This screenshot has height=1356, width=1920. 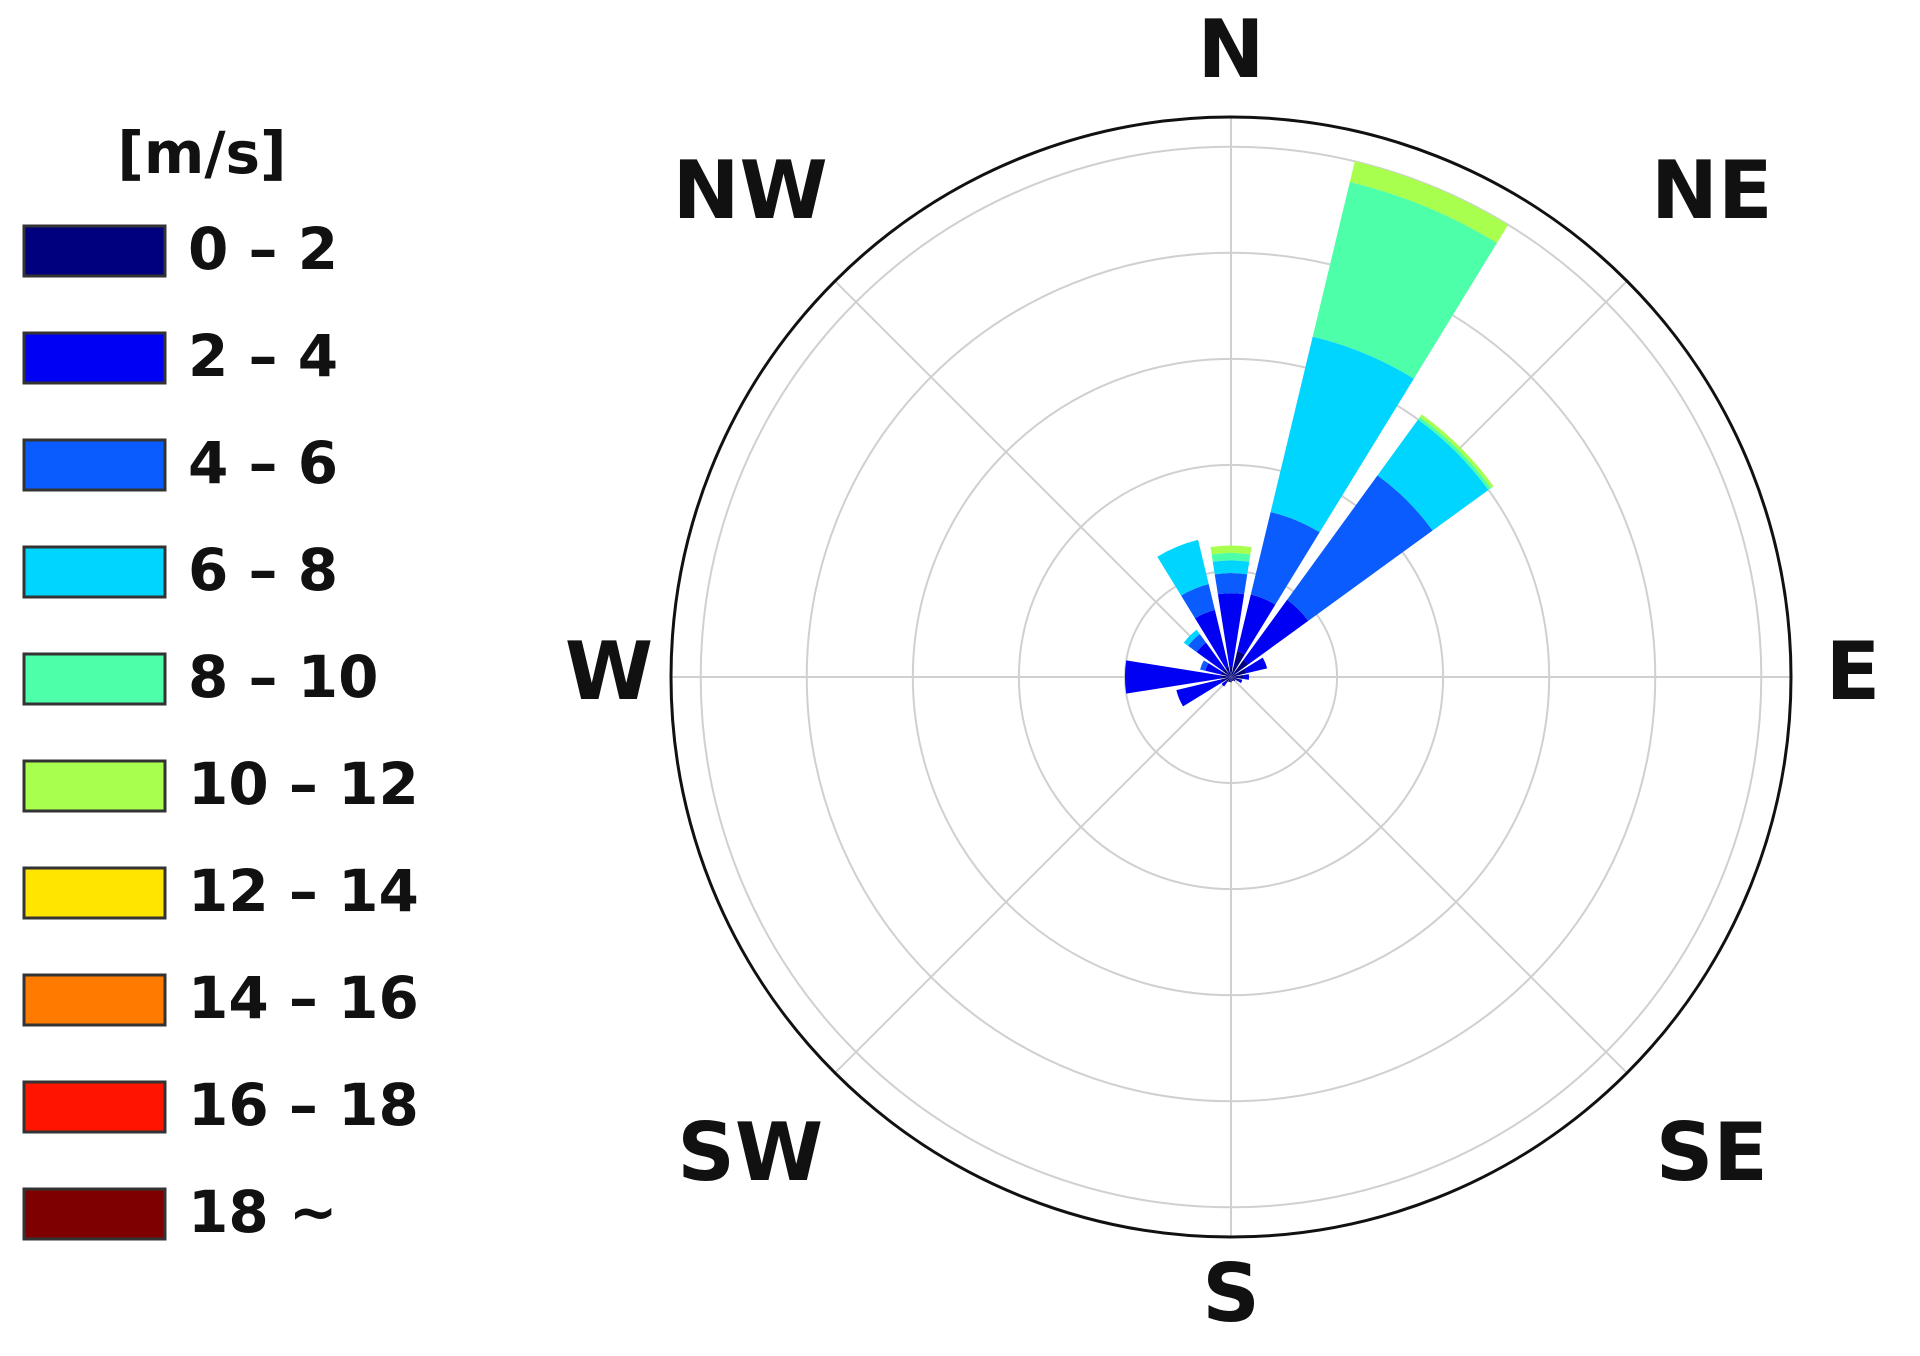 What do you see at coordinates (201, 153) in the screenshot?
I see `legend-title: [m/s]` at bounding box center [201, 153].